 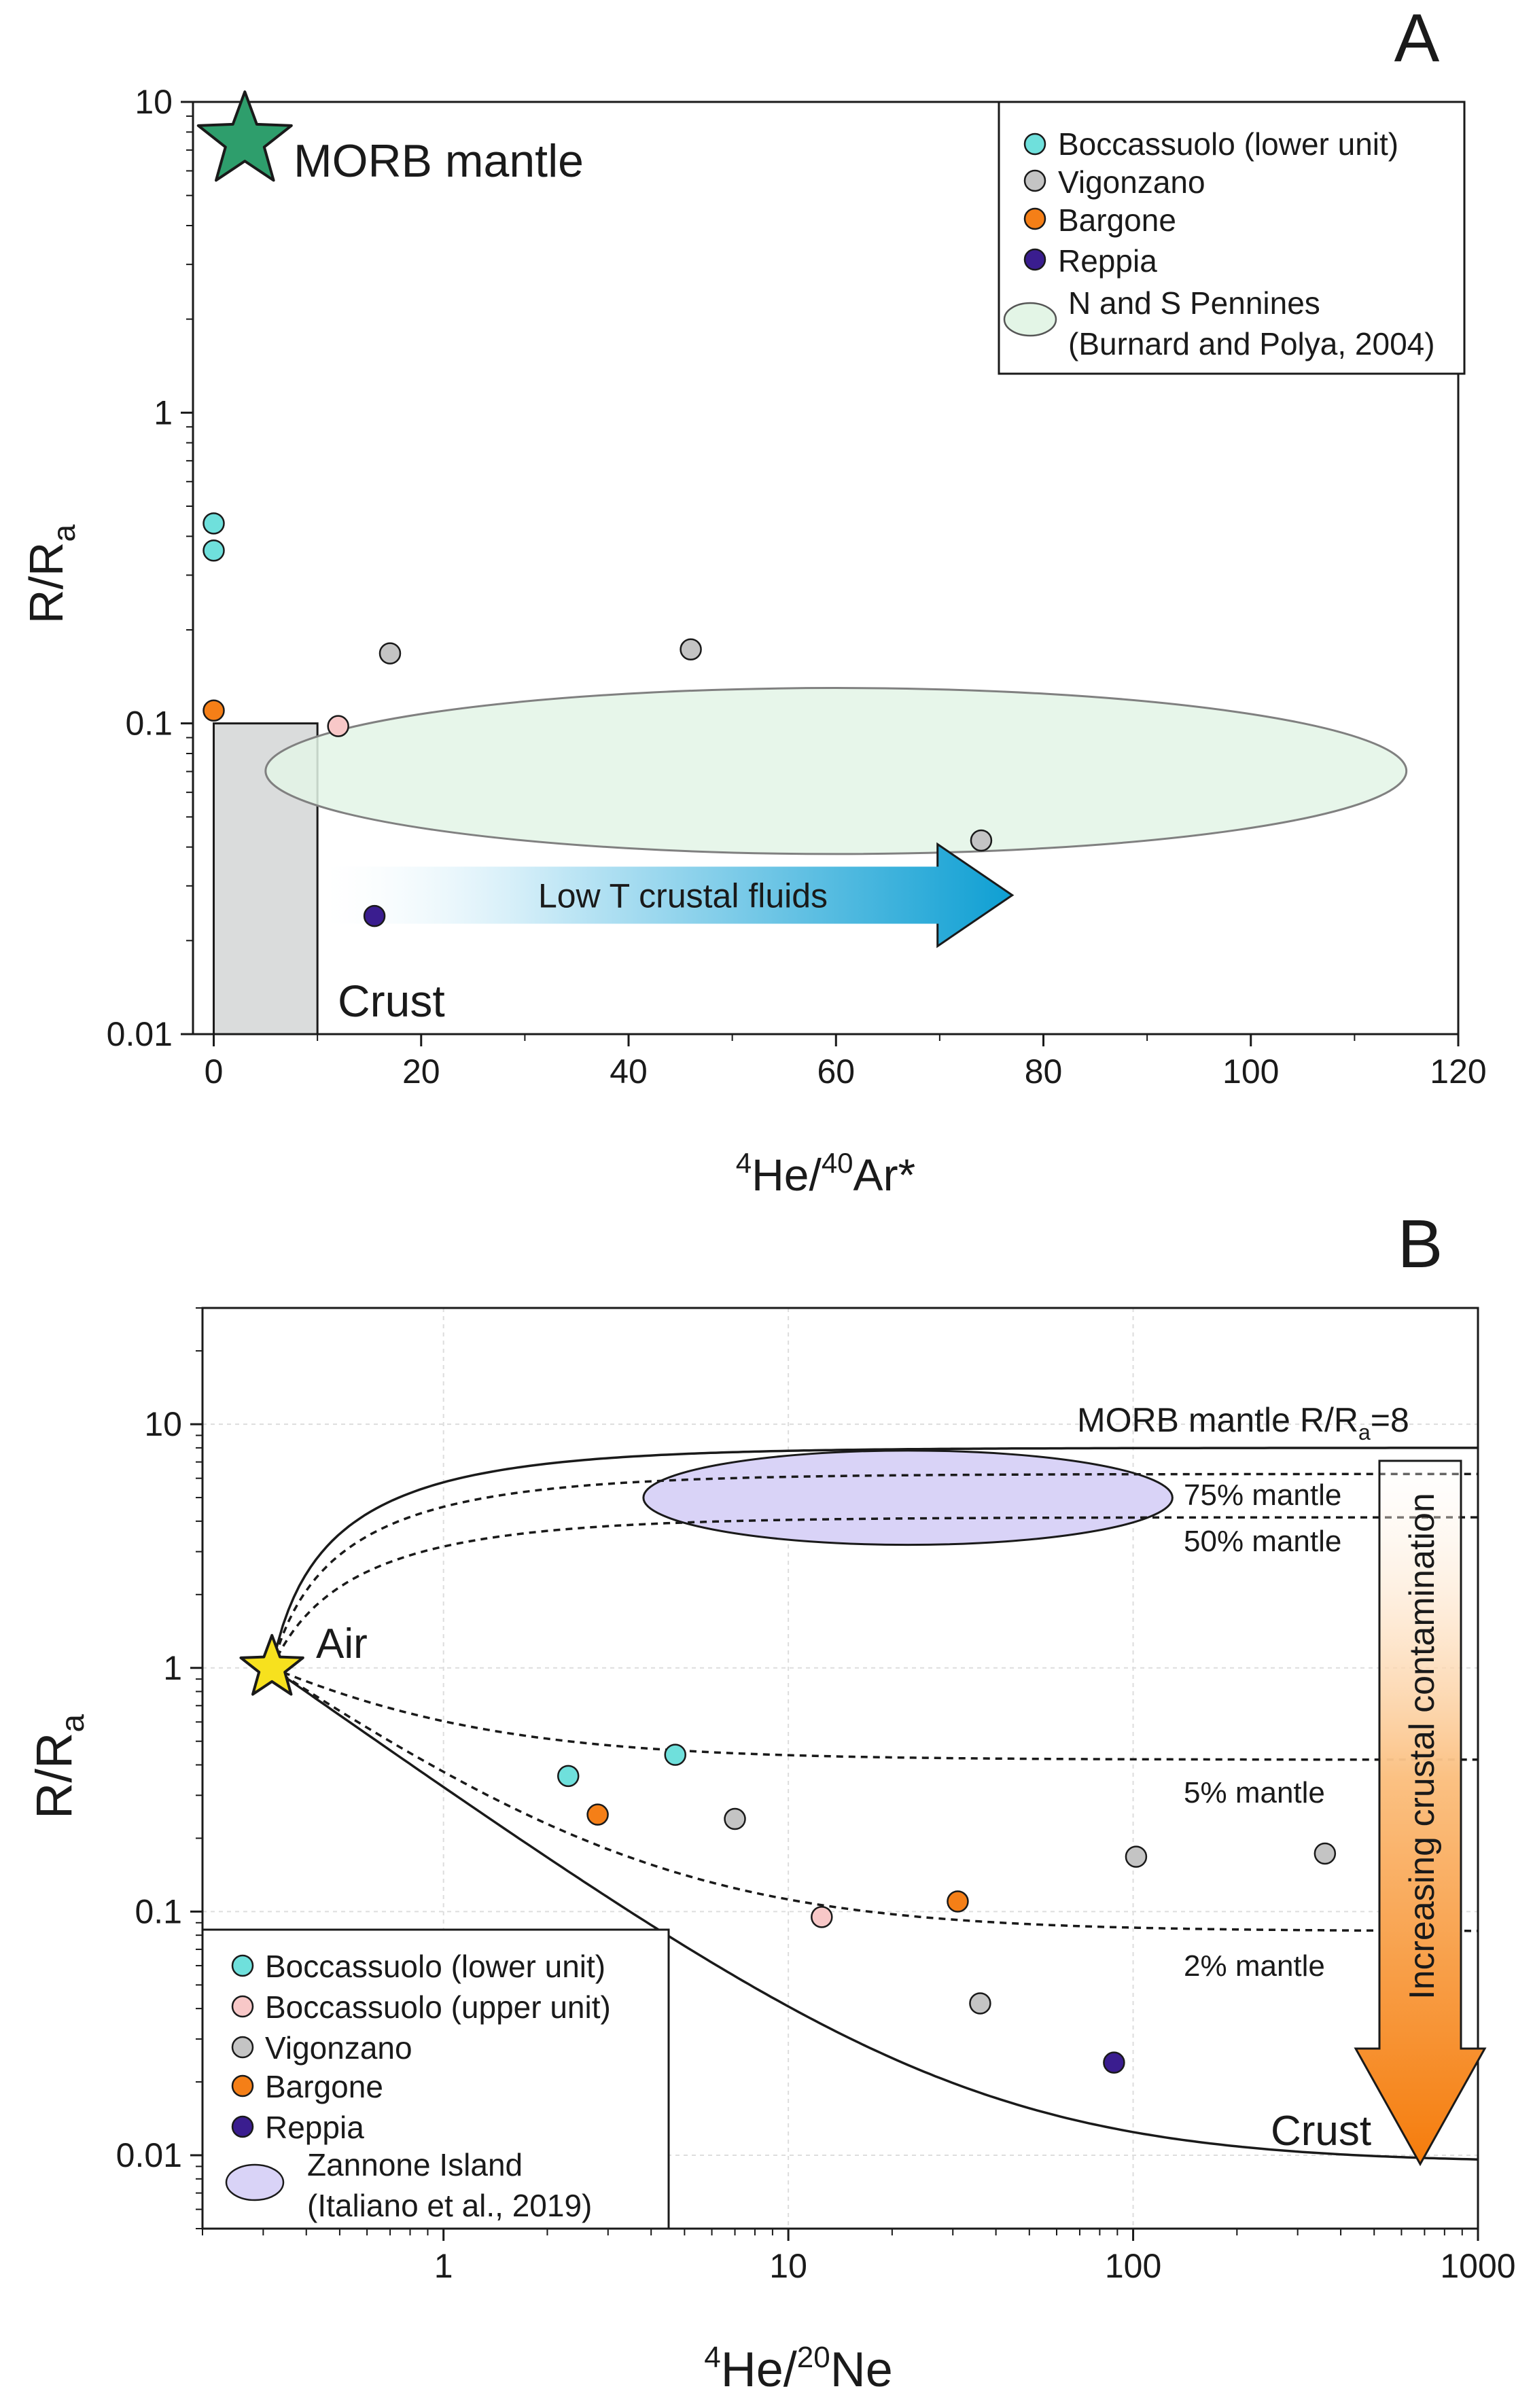 What do you see at coordinates (415, 2164) in the screenshot?
I see `legend-label: Zannone Island` at bounding box center [415, 2164].